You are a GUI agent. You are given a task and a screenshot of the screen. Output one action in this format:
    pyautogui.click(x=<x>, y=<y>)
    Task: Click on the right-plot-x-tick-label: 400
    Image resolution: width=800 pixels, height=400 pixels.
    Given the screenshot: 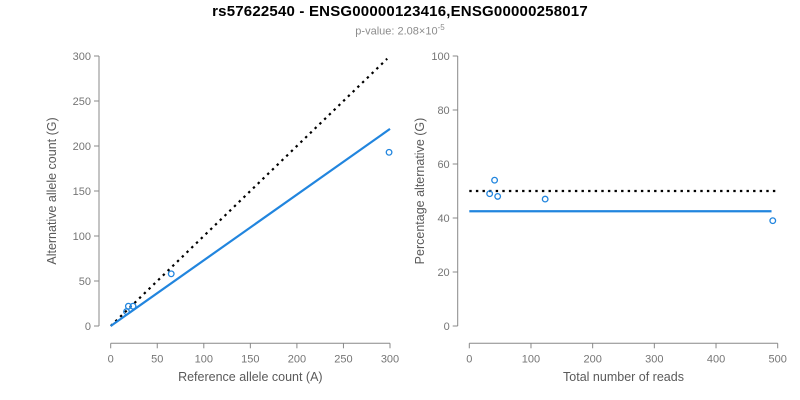 What is the action you would take?
    pyautogui.click(x=716, y=359)
    